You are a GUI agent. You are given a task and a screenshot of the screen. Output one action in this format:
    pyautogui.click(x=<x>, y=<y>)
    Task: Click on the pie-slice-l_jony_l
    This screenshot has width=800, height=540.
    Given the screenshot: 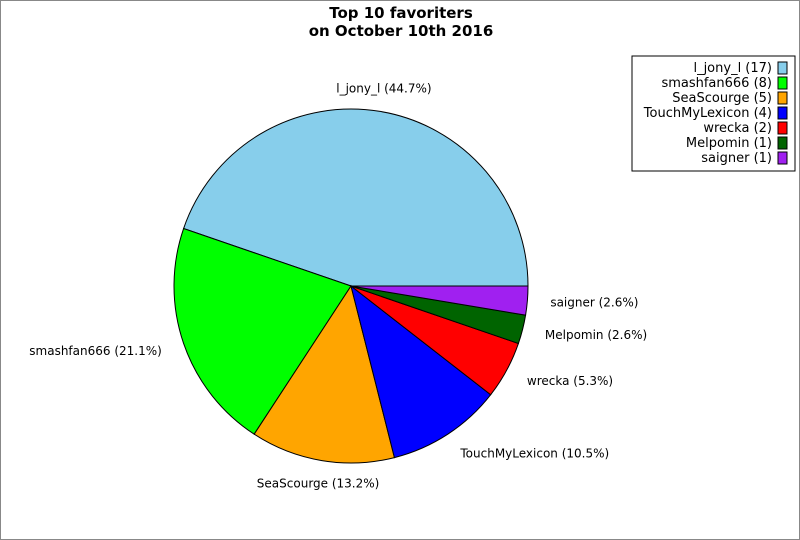 What is the action you would take?
    pyautogui.click(x=355, y=197)
    